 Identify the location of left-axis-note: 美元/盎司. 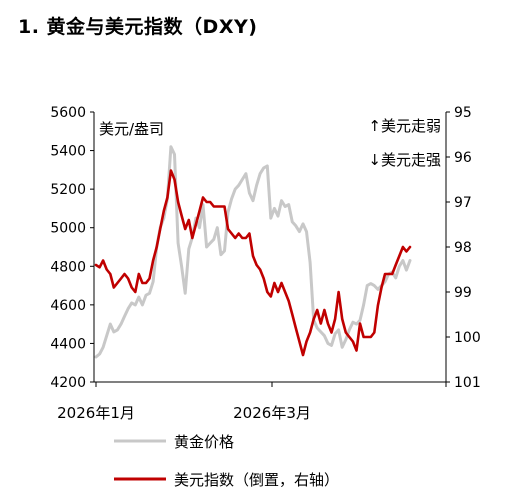
(131, 129).